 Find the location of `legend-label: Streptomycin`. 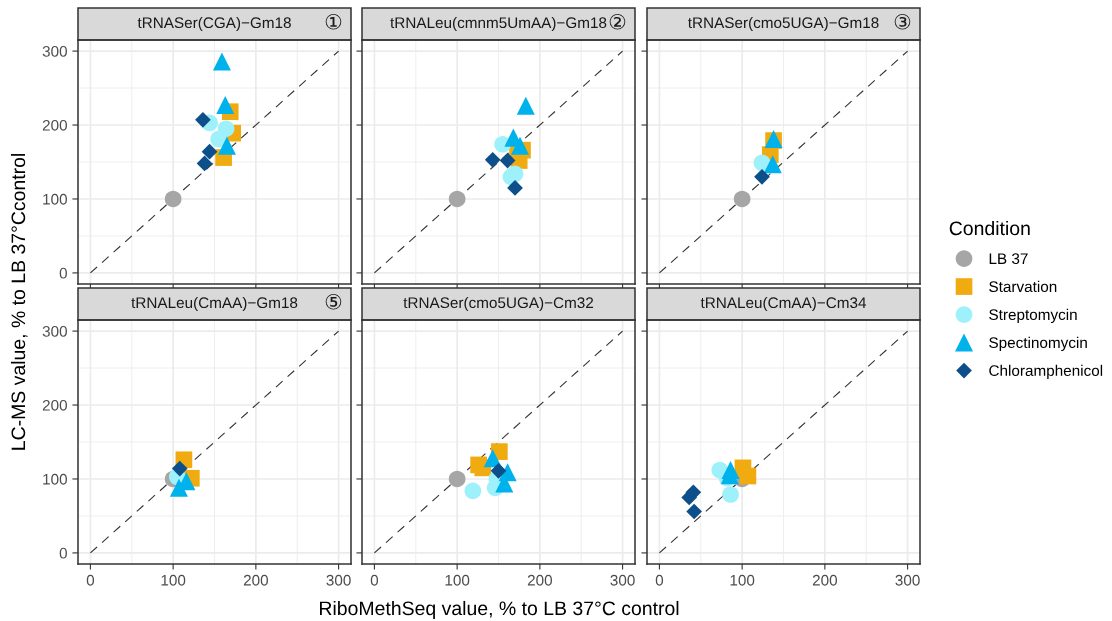

legend-label: Streptomycin is located at coordinates (1033, 316).